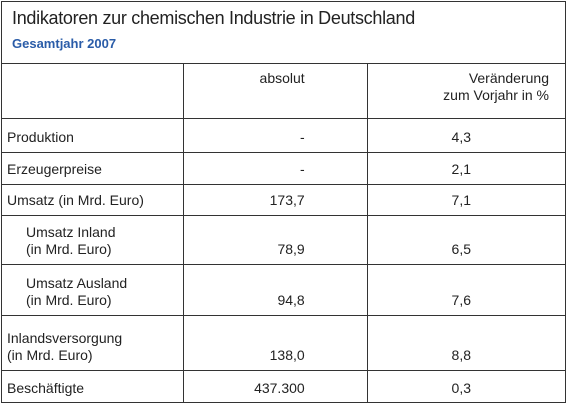 This screenshot has width=567, height=404. What do you see at coordinates (461, 300) in the screenshot?
I see `change-value: 7,6` at bounding box center [461, 300].